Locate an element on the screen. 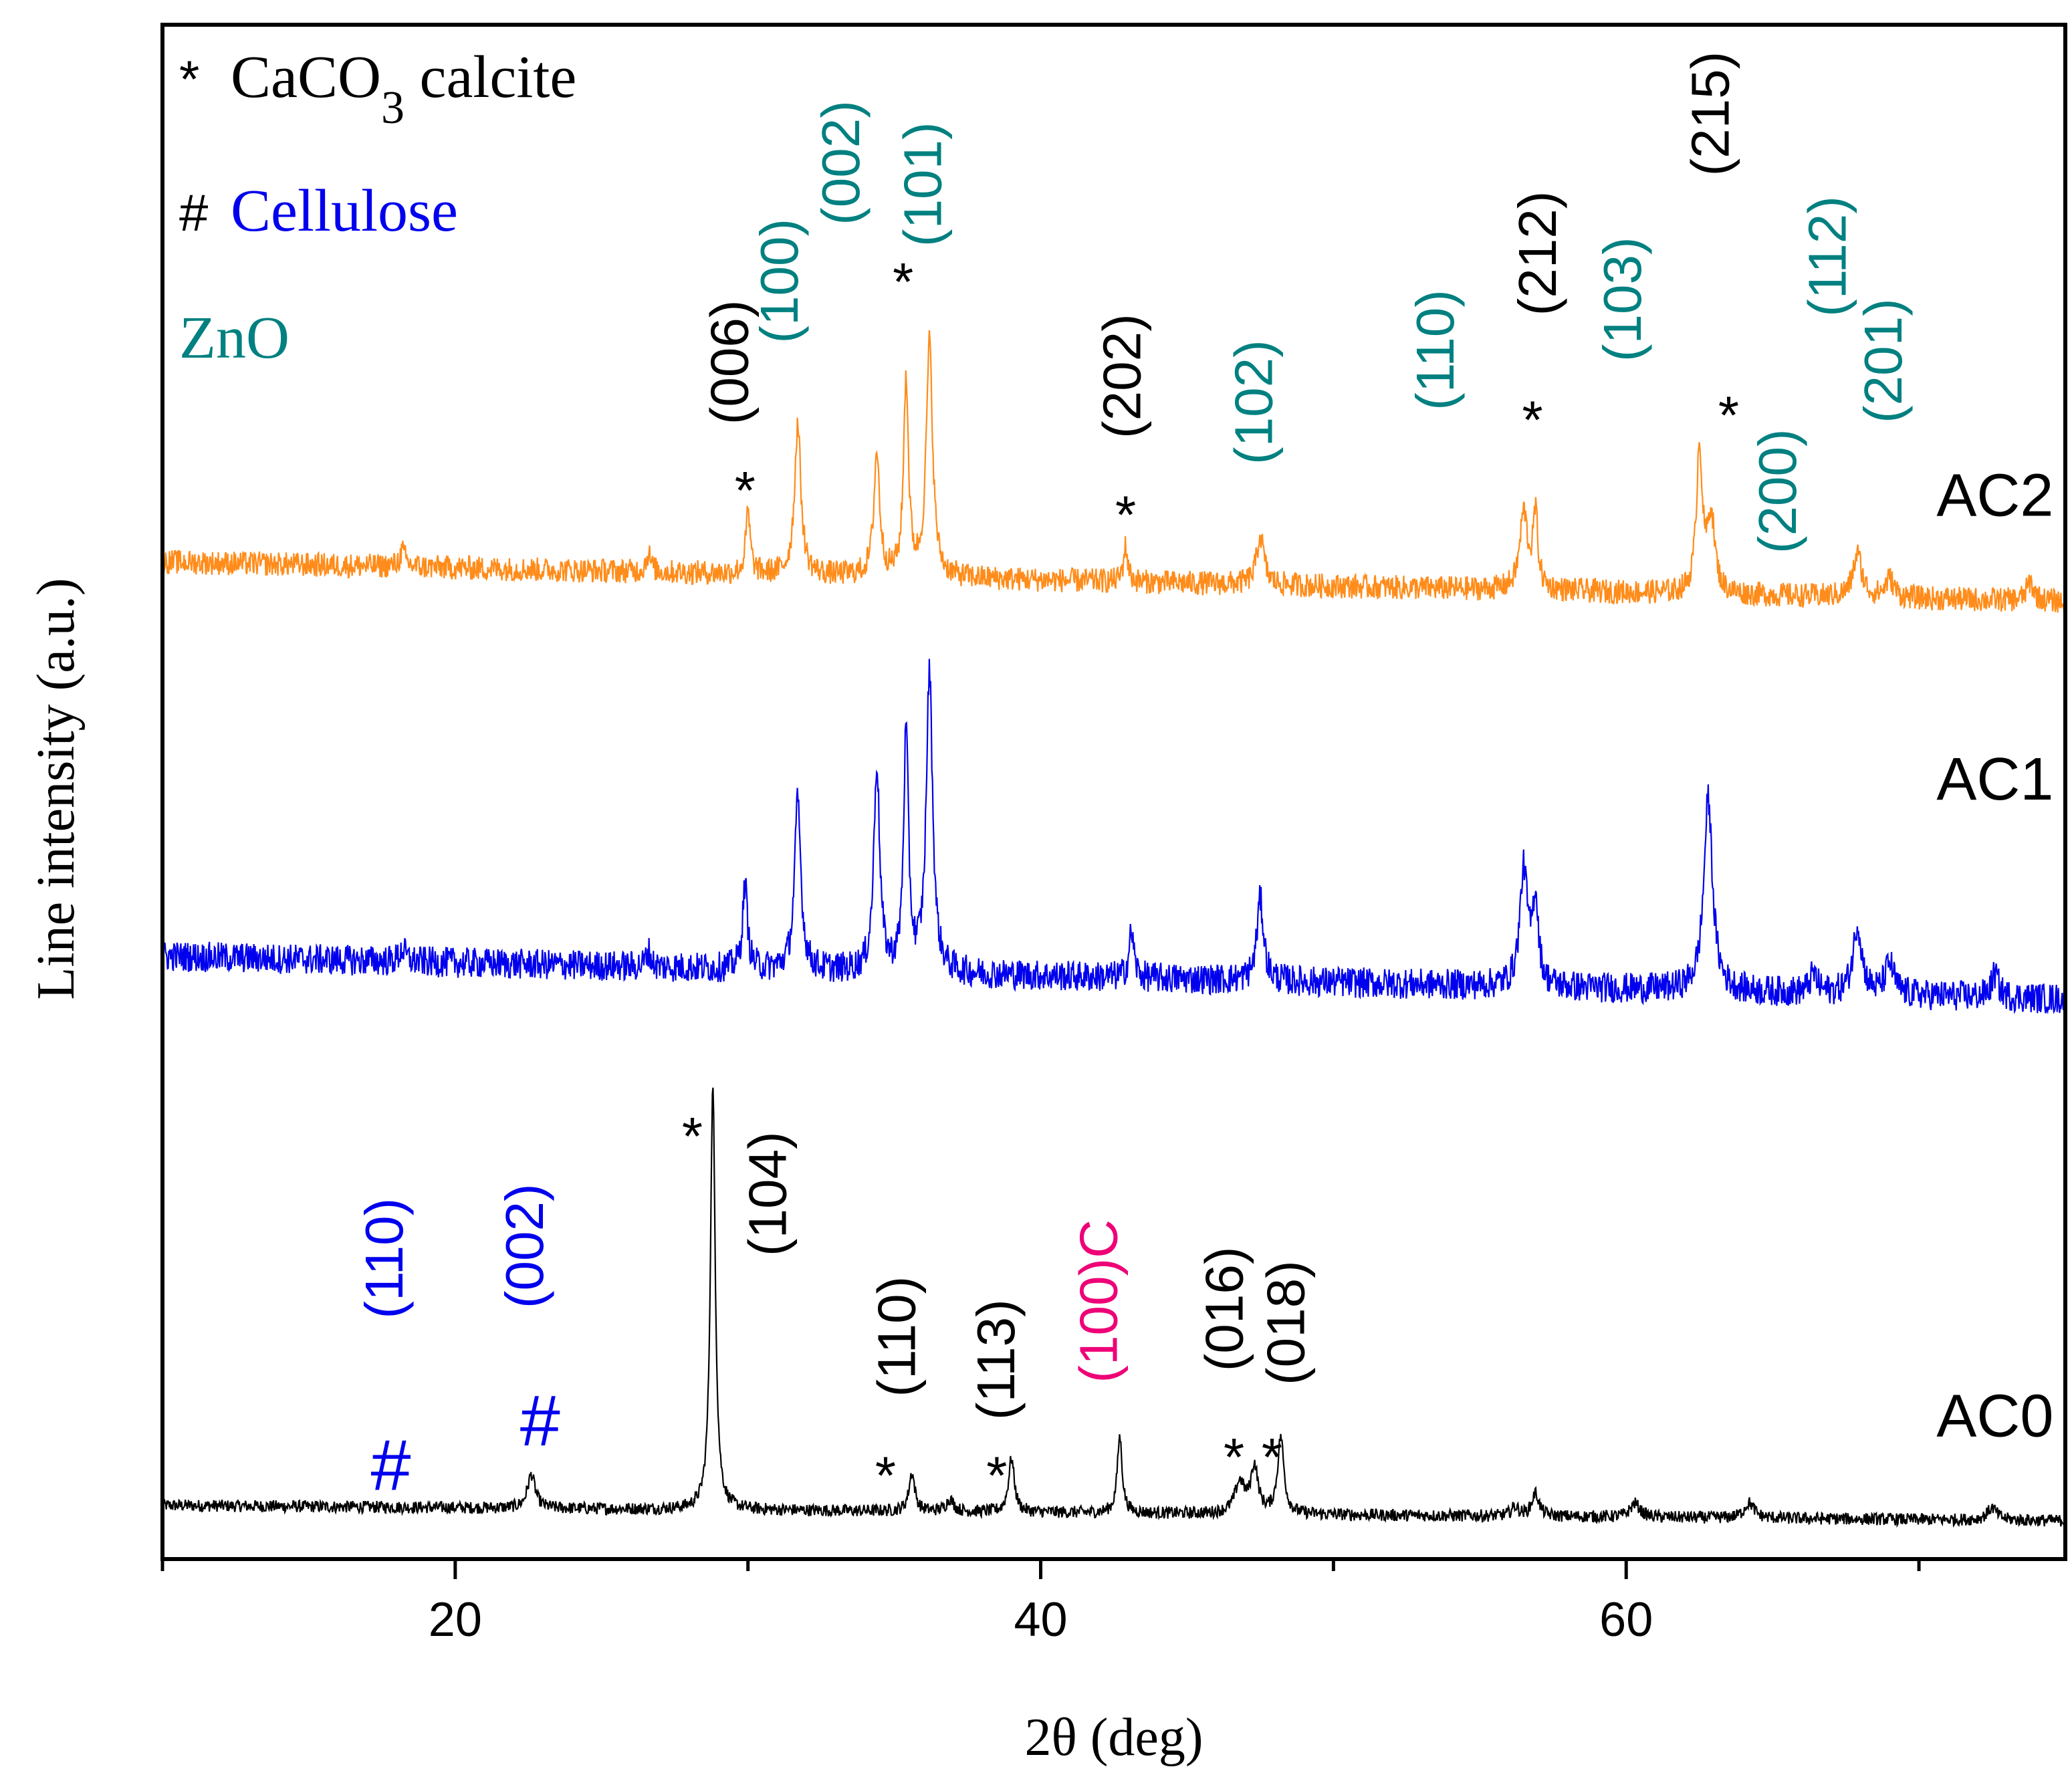 Image resolution: width=2072 pixels, height=1775 pixels. peak-index-label: (006) is located at coordinates (730, 362).